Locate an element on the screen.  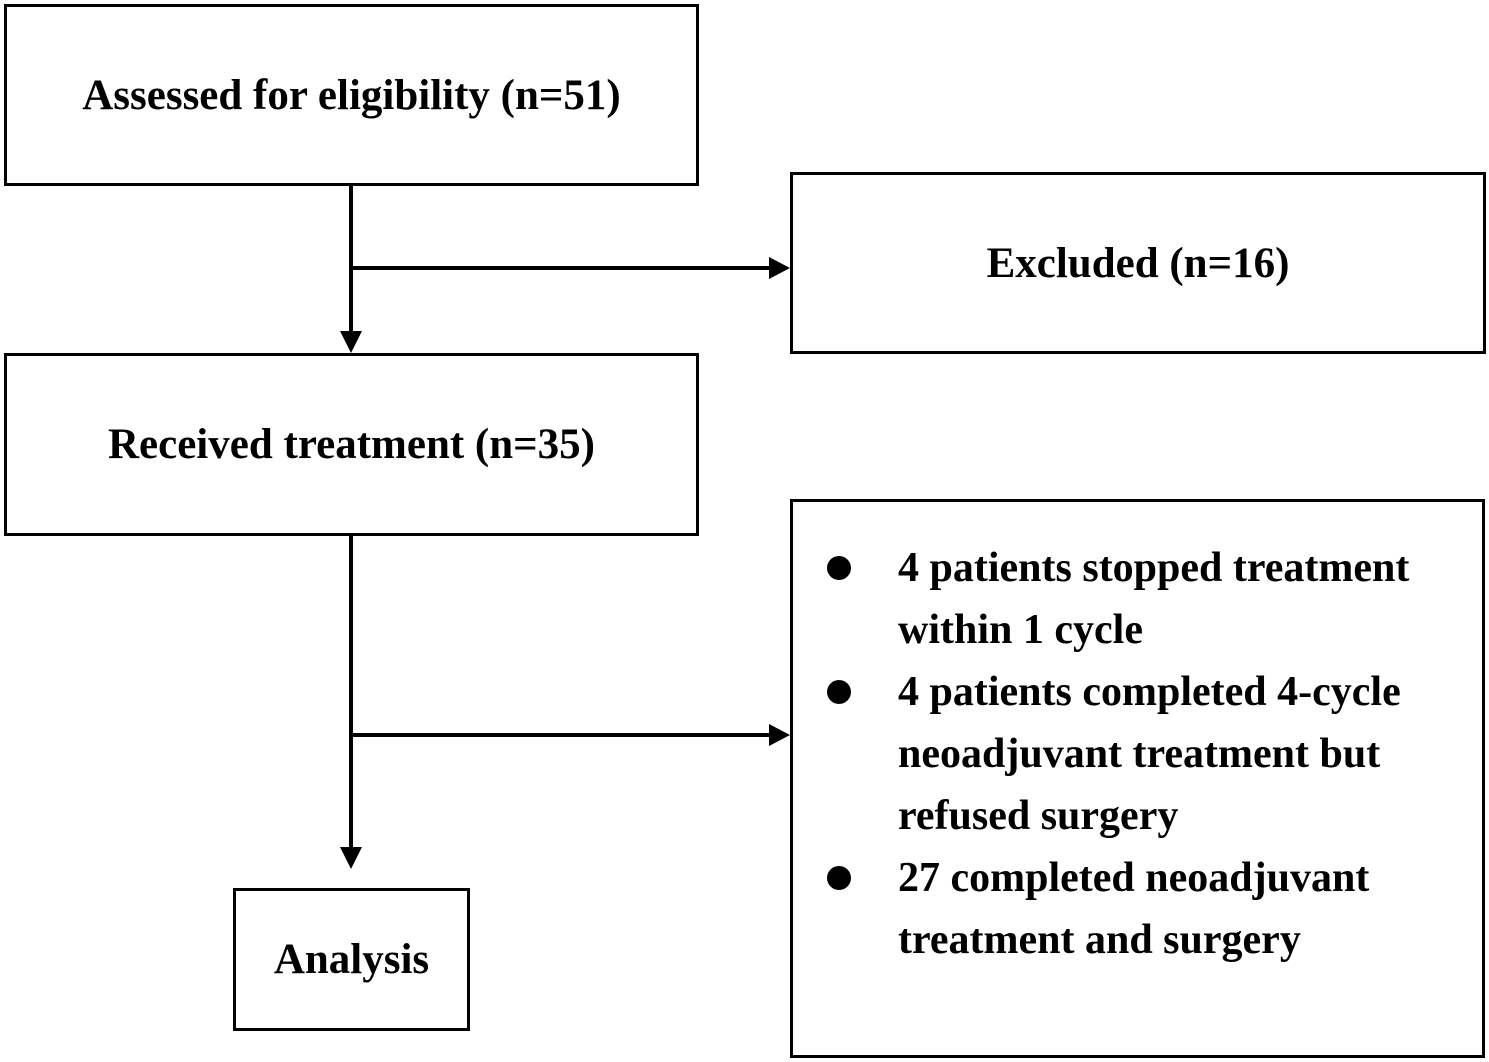
received-box: Received treatment (n=35) is located at coordinates (351, 444).